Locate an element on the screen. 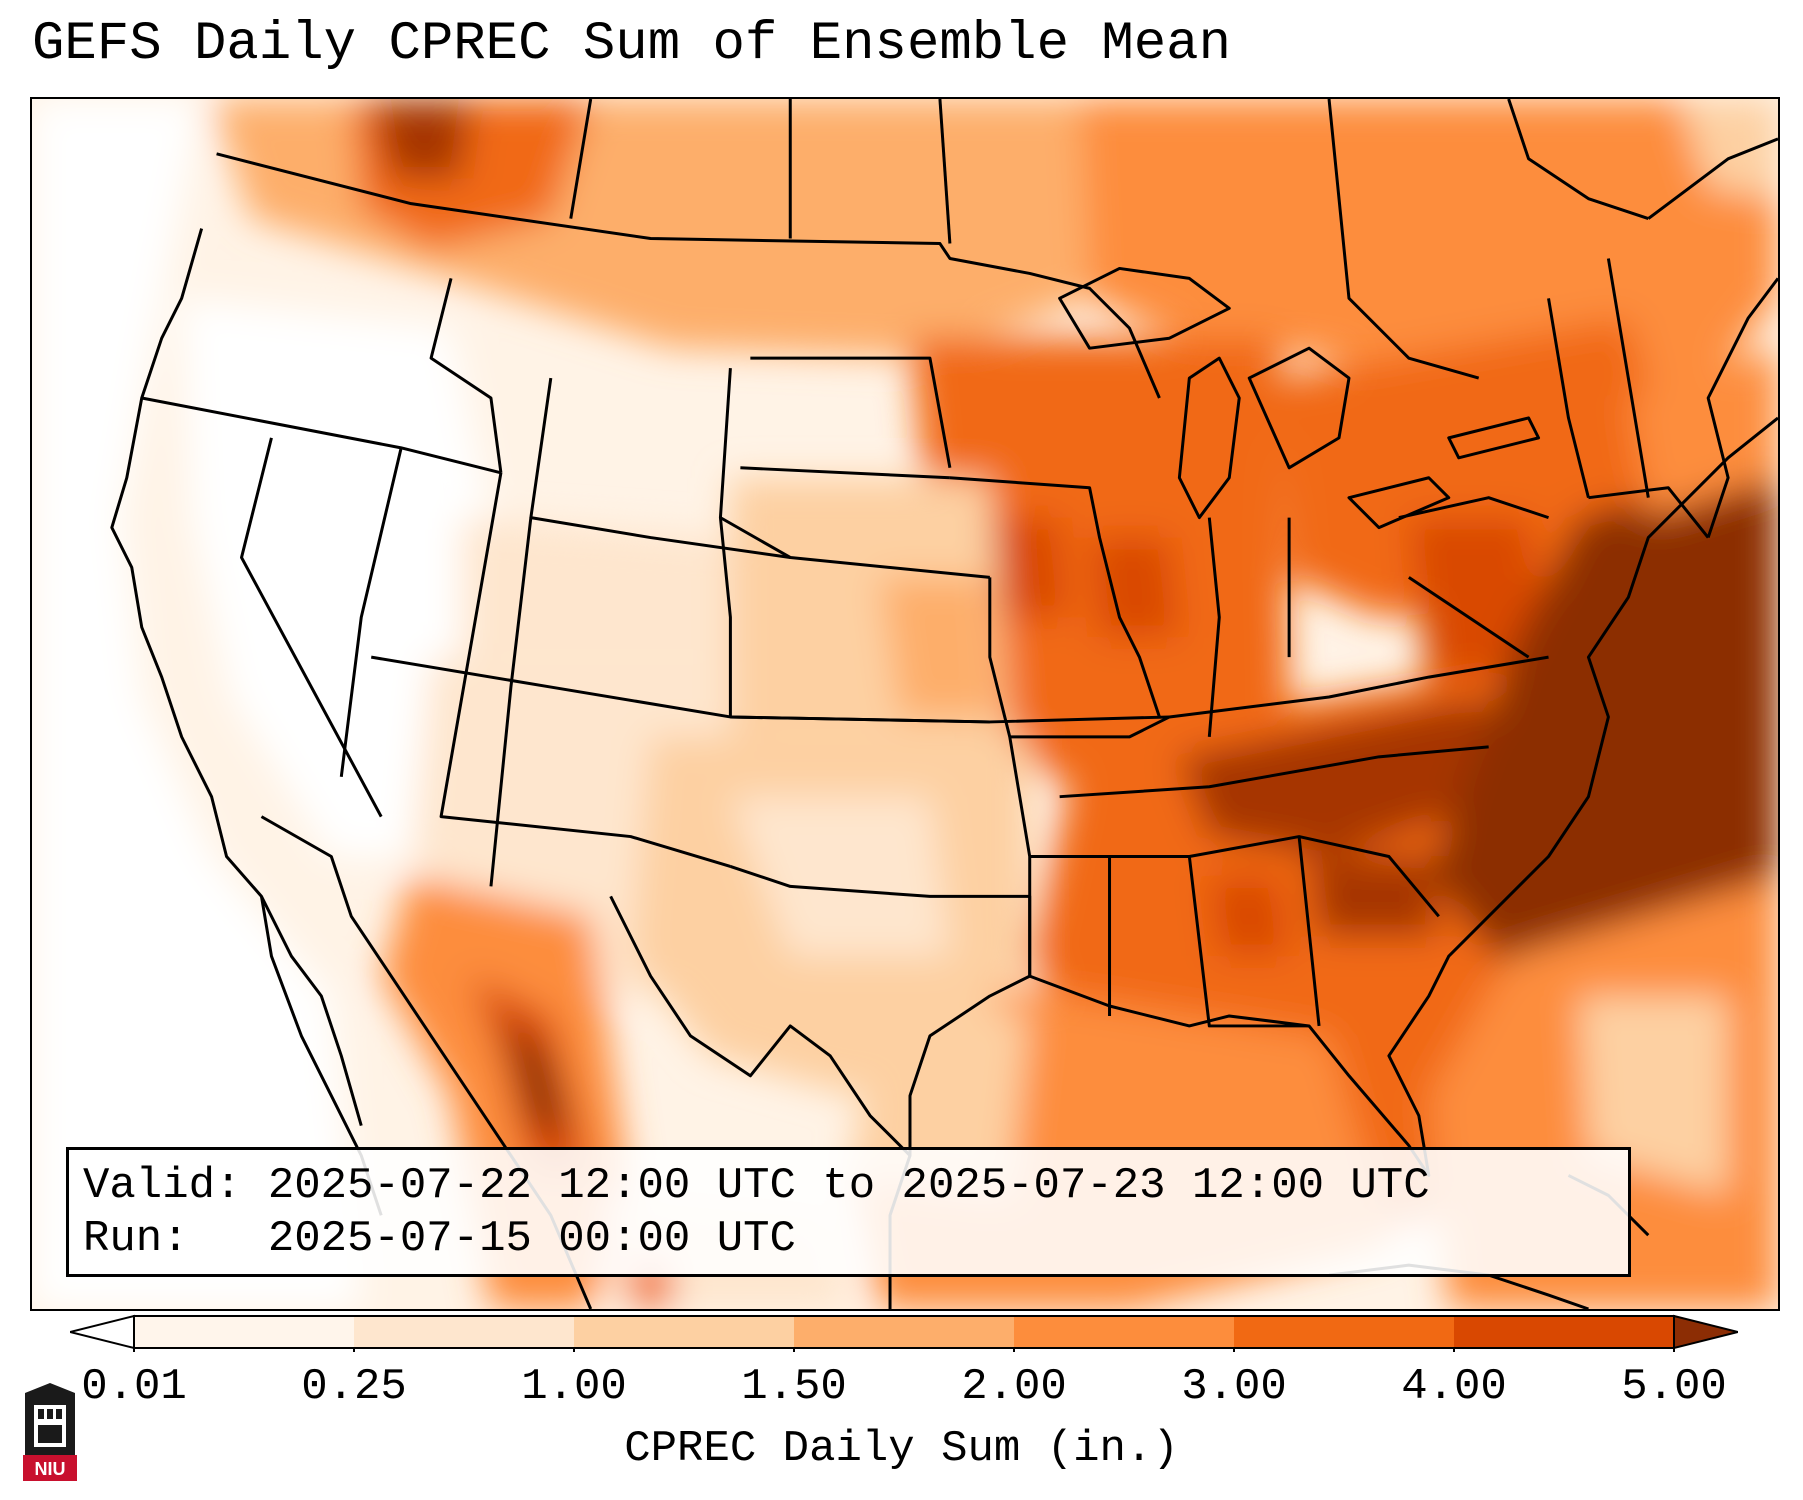 The width and height of the screenshot is (1803, 1500). colorbar-outline is located at coordinates (904, 1332).